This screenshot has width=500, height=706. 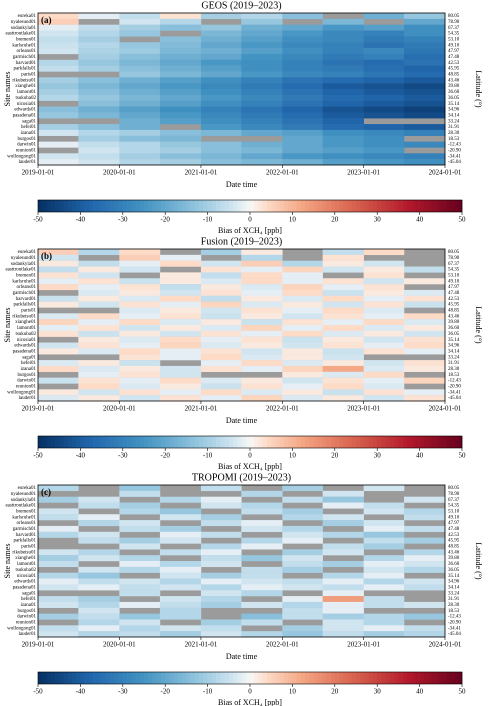 What do you see at coordinates (29, 121) in the screenshot?
I see `site-label: saga01` at bounding box center [29, 121].